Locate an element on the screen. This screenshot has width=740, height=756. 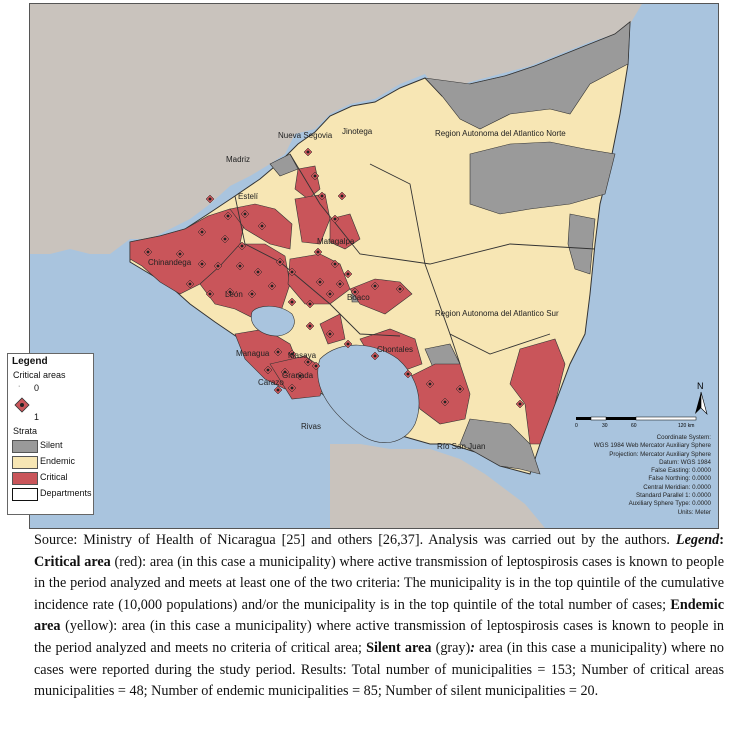
lake-nicaragua is located at coordinates (368, 393).